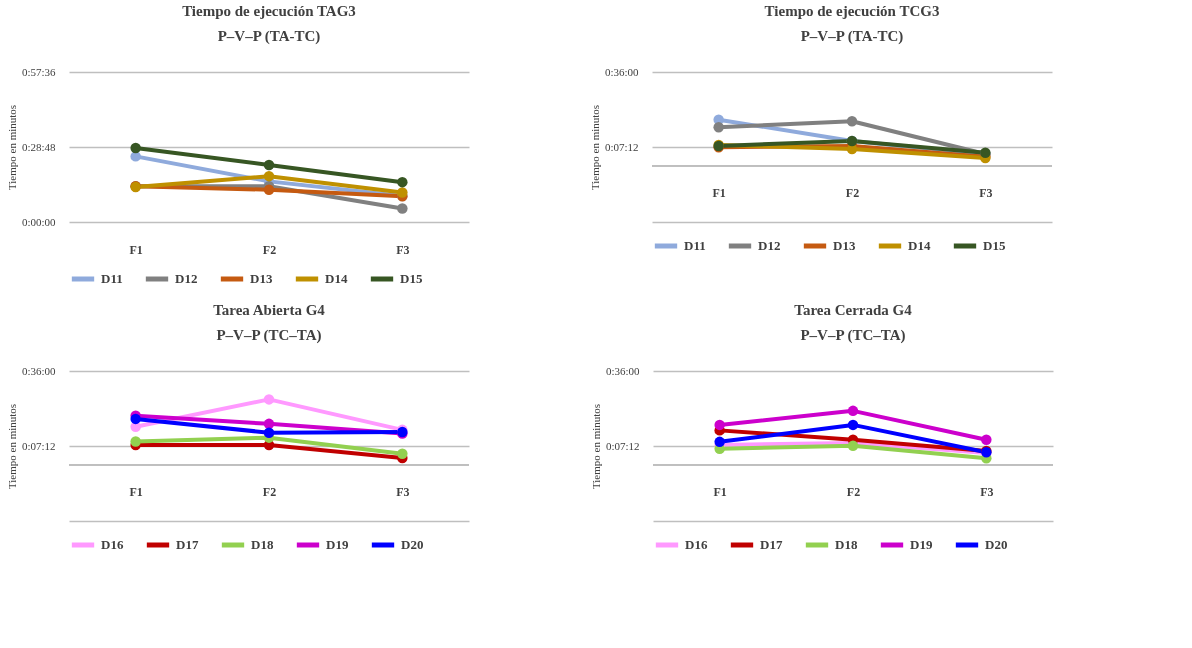 Image resolution: width=1192 pixels, height=648 pixels. Describe the element at coordinates (853, 310) in the screenshot. I see `chart-title: Tarea Cerrada G4` at that location.